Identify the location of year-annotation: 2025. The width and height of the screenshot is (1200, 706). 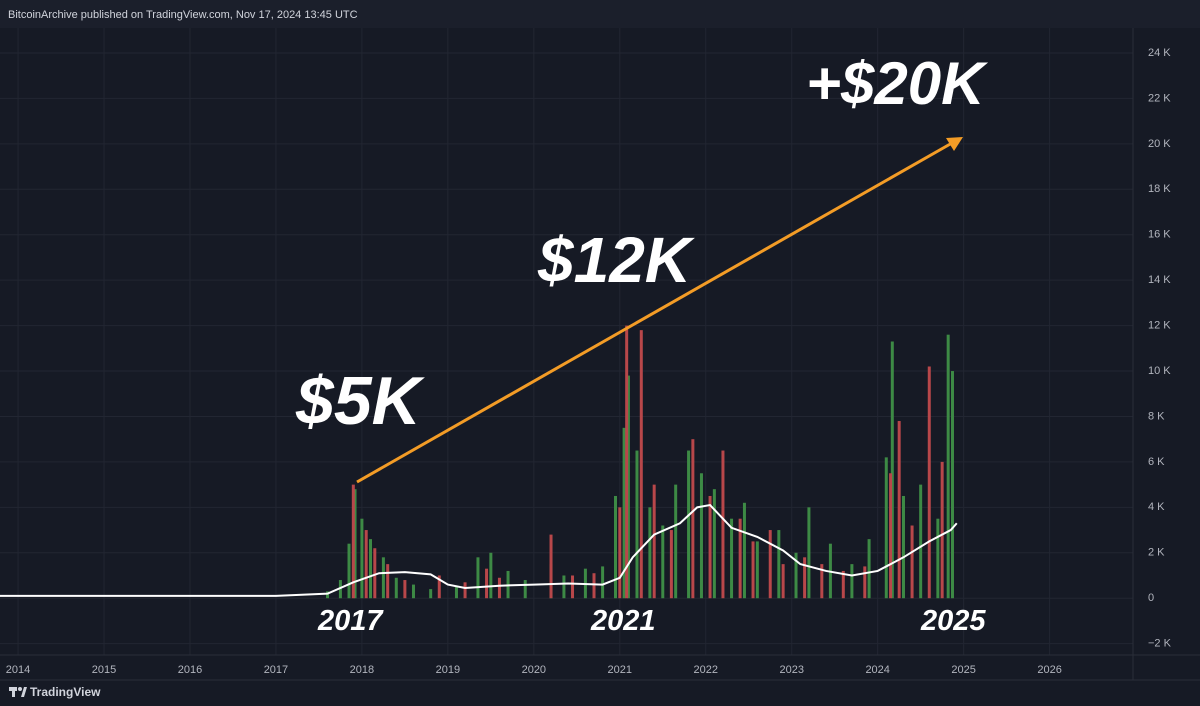
(953, 621).